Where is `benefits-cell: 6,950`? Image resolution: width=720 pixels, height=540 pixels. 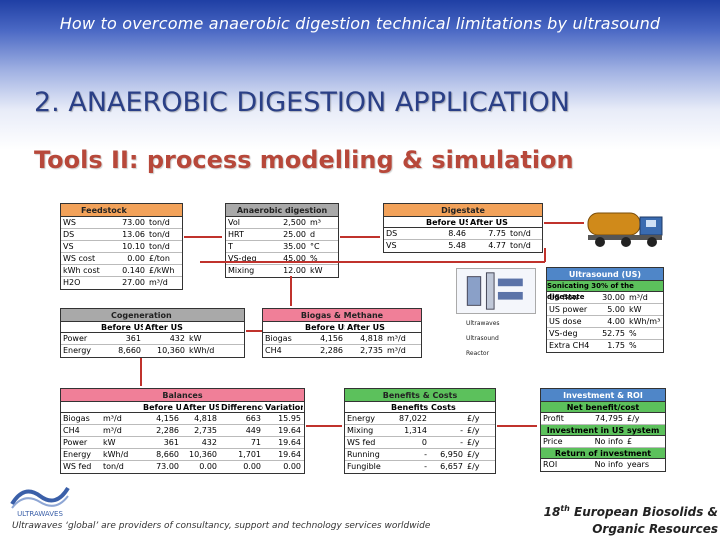
benefits-cell: 6,950 is located at coordinates (451, 454).